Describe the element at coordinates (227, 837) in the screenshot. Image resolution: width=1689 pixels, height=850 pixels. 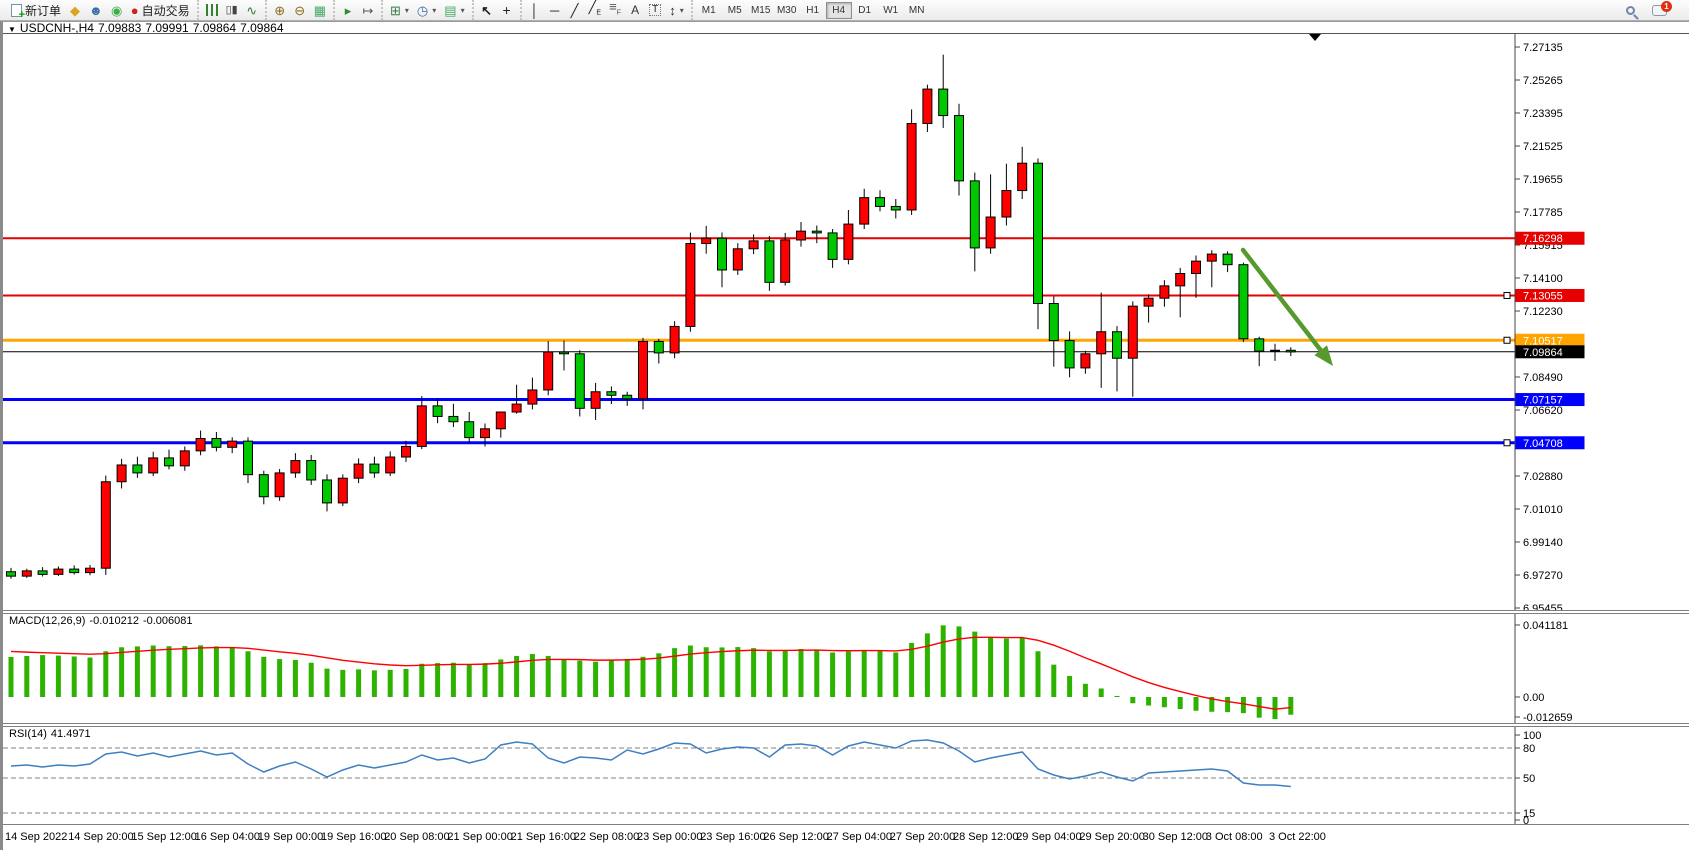
I see `time-tick-label: 16 Sep 04:00` at that location.